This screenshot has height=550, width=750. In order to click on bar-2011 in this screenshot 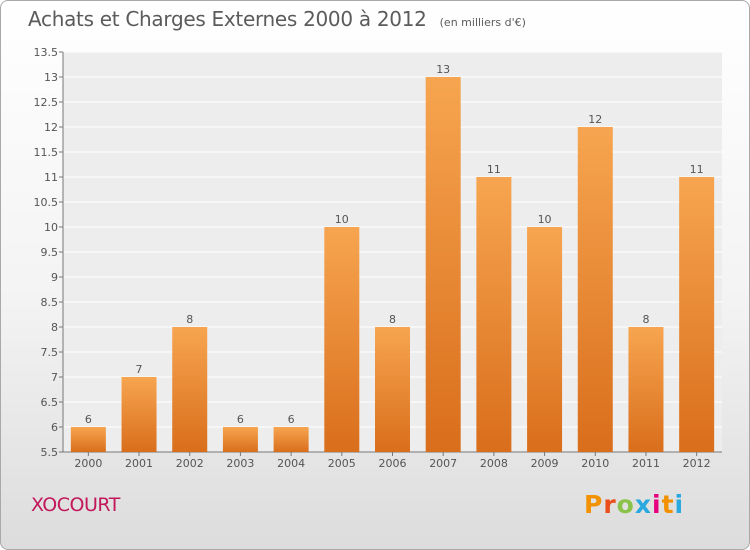, I will do `click(646, 389)`.